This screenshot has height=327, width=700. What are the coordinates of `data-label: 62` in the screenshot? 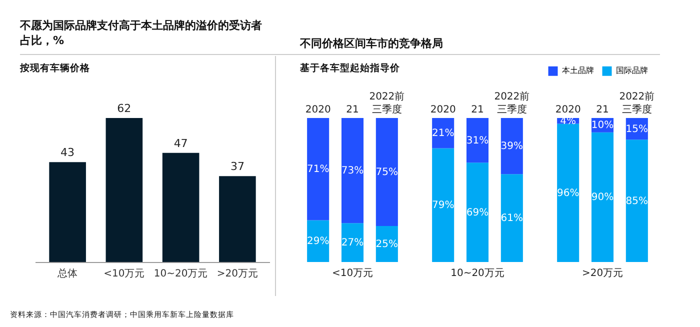 It's located at (124, 108).